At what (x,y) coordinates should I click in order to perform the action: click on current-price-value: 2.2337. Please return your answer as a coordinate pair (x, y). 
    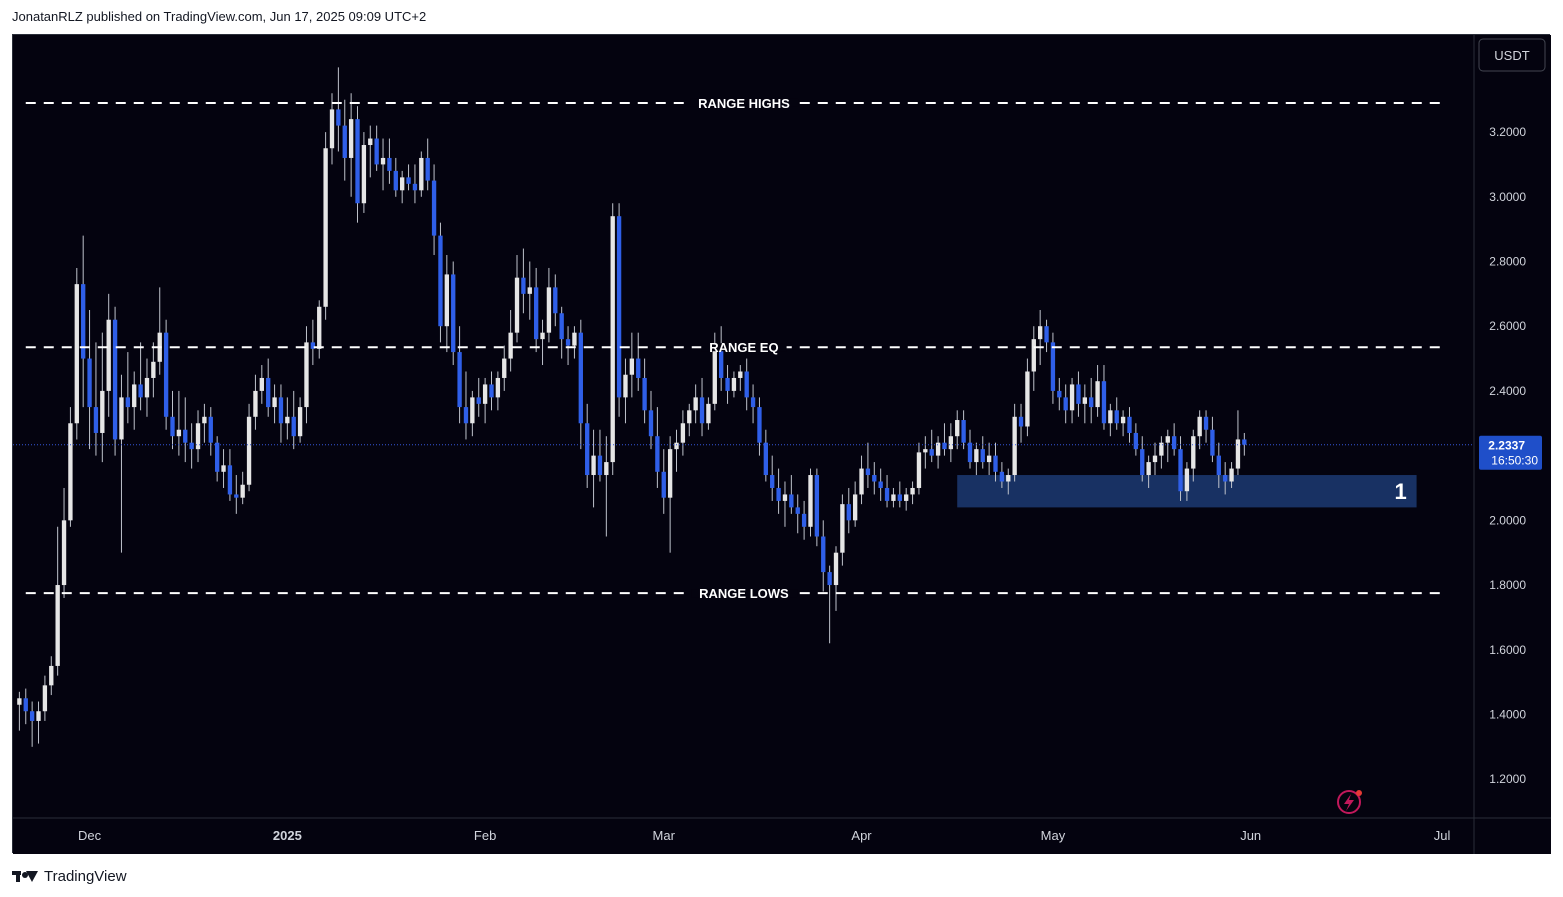
    Looking at the image, I should click on (1506, 446).